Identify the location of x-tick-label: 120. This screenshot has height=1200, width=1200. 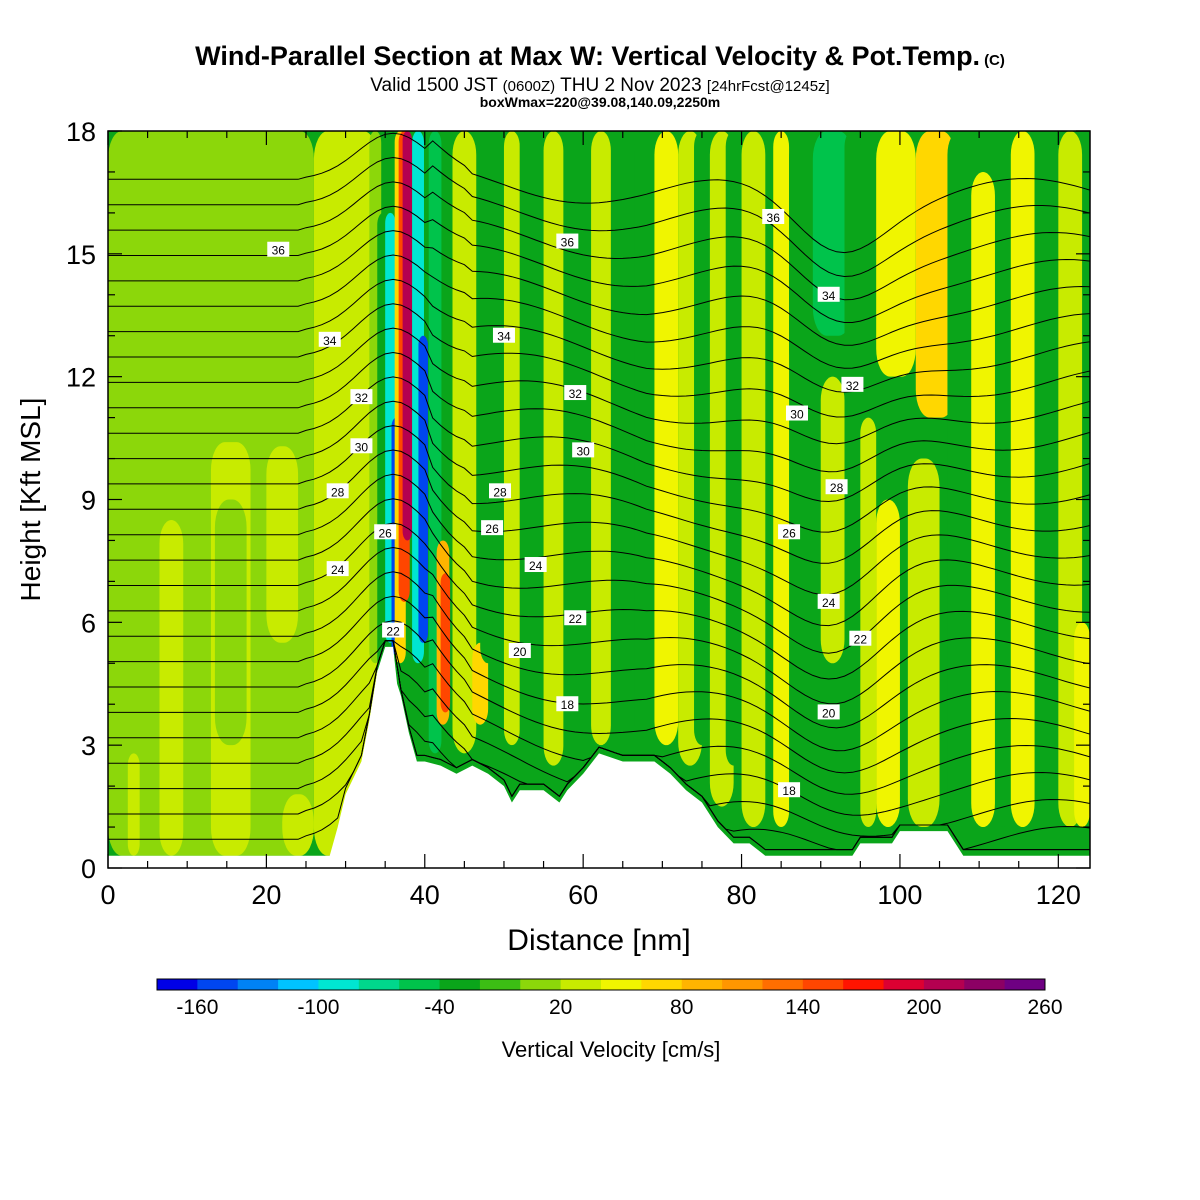
(1058, 895).